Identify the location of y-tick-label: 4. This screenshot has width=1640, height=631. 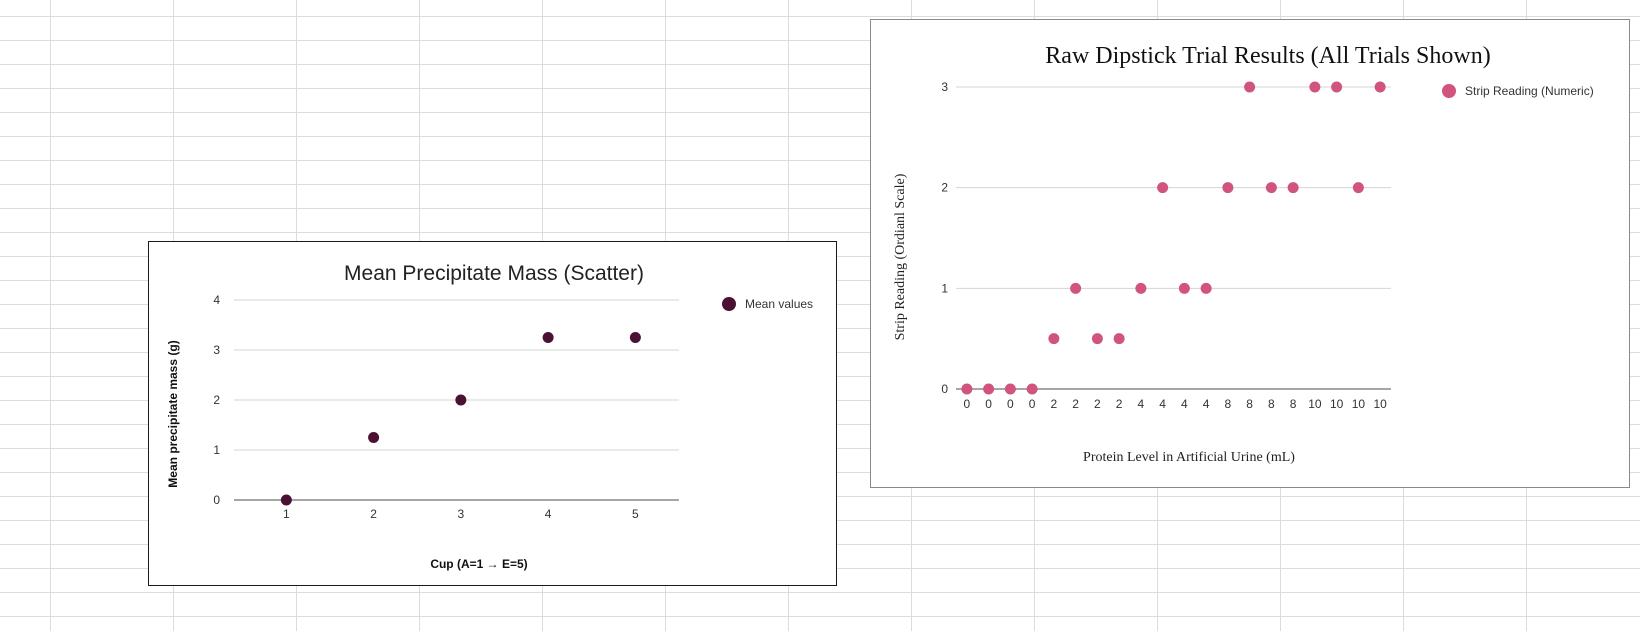
(216, 300).